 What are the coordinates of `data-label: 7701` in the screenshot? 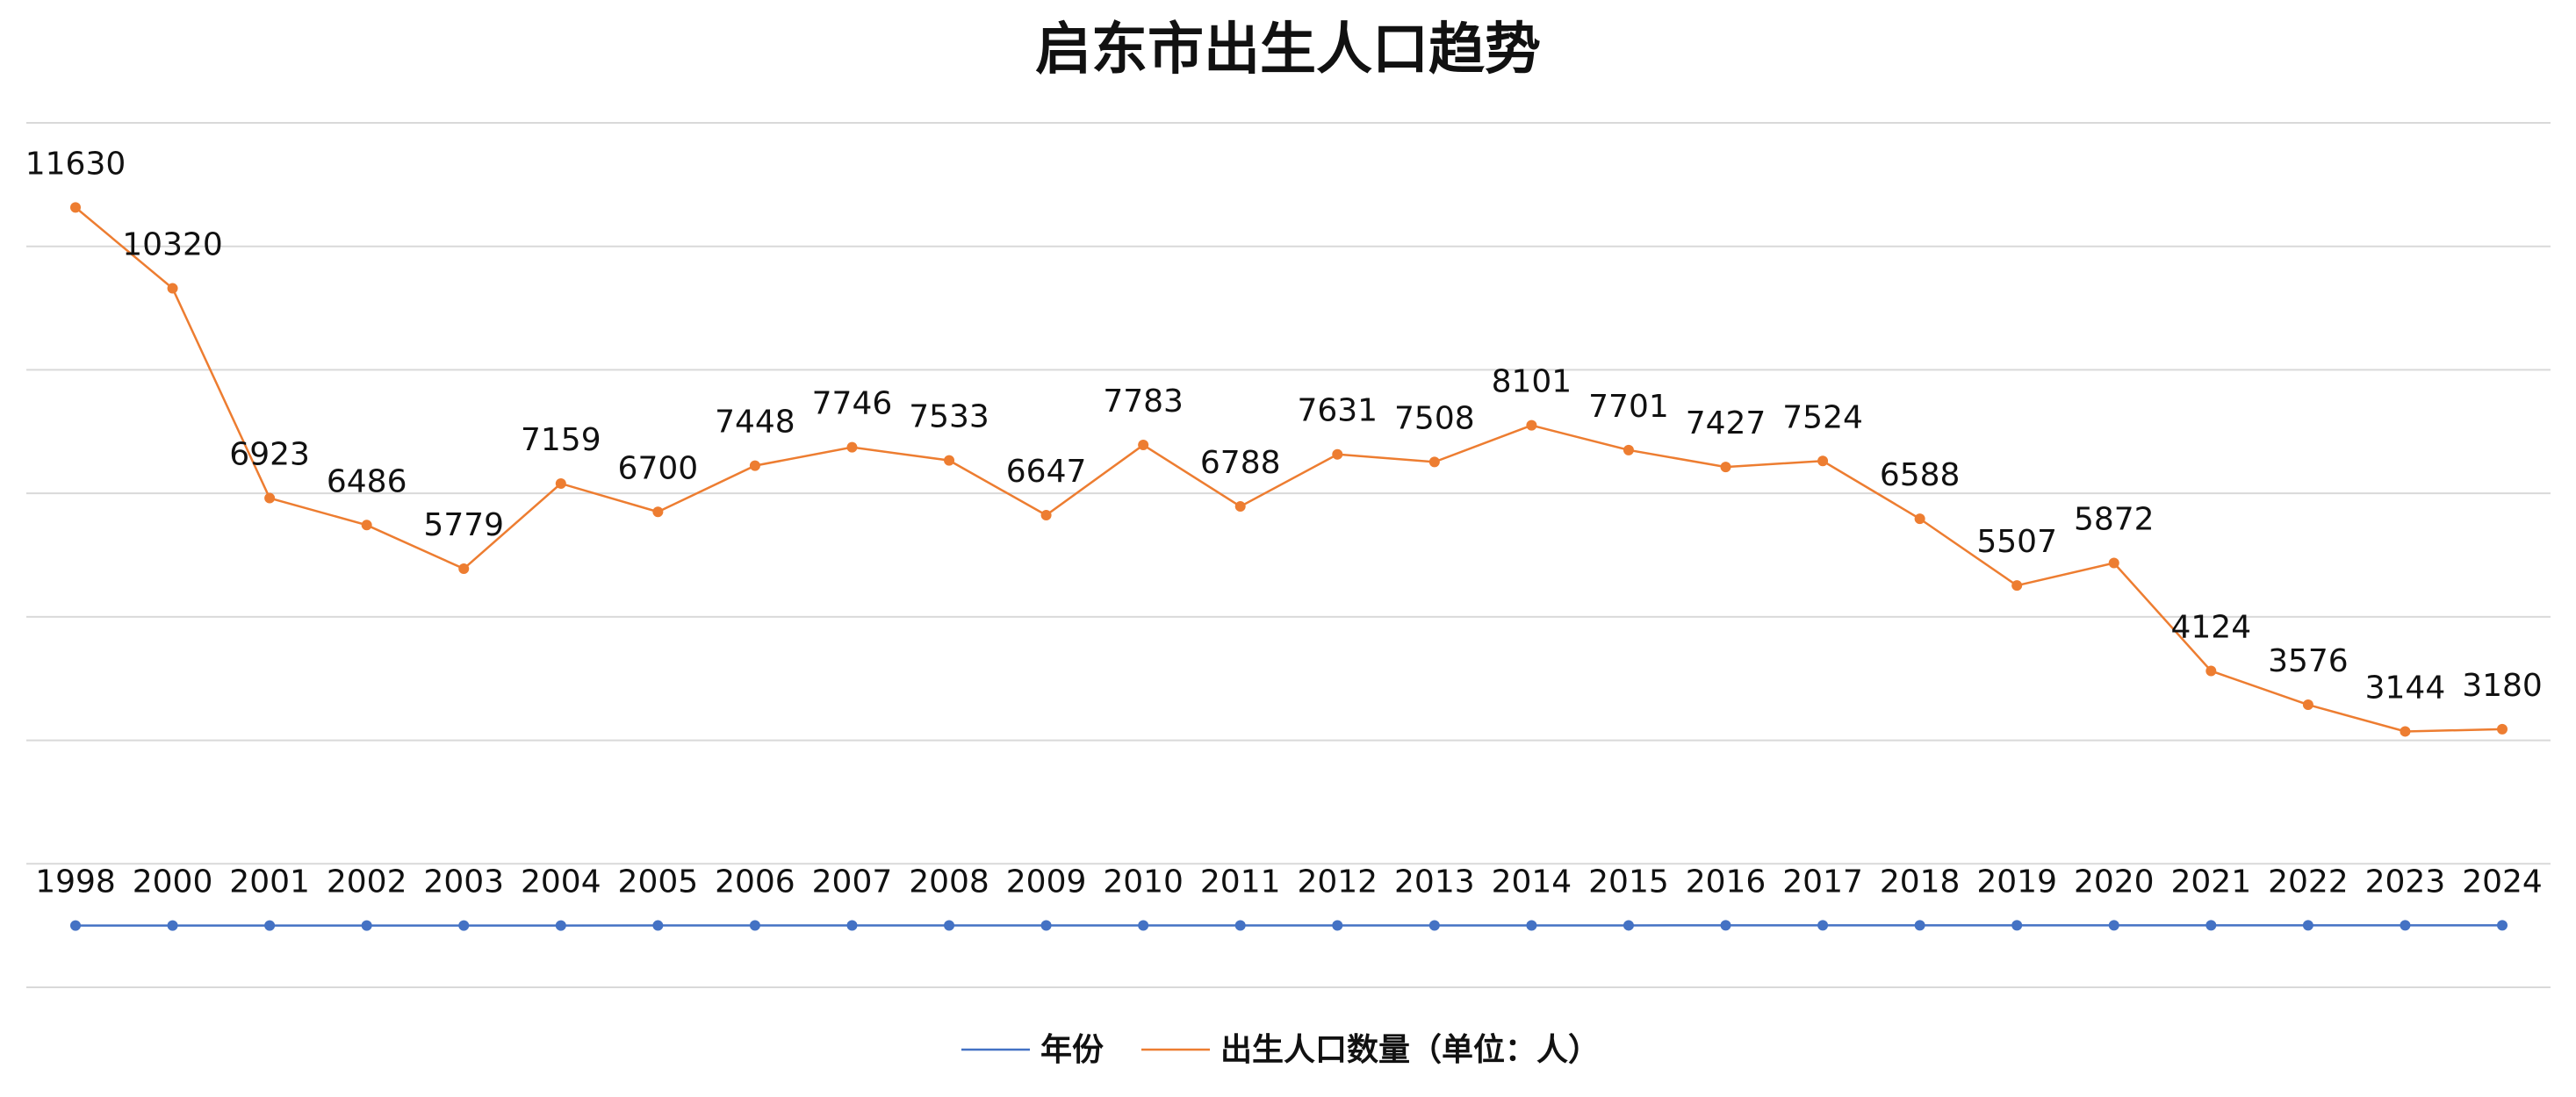 It's located at (1628, 407).